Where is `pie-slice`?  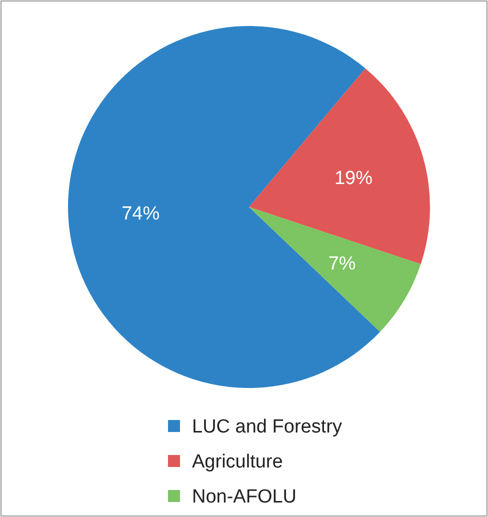 pie-slice is located at coordinates (335, 269).